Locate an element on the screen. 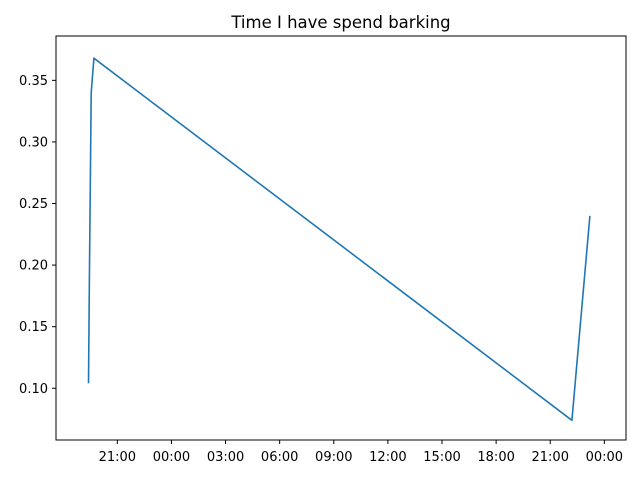  y-tick-label: 0.20 is located at coordinates (33, 266).